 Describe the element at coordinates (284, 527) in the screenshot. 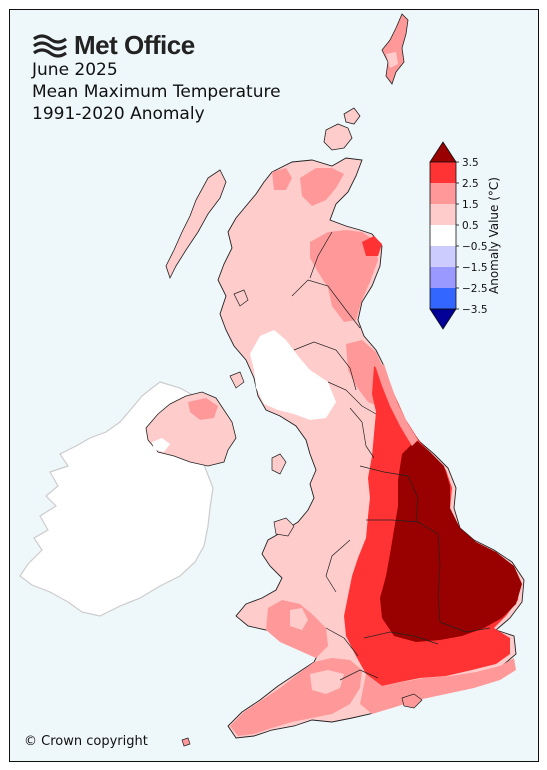

I see `anglesey` at that location.